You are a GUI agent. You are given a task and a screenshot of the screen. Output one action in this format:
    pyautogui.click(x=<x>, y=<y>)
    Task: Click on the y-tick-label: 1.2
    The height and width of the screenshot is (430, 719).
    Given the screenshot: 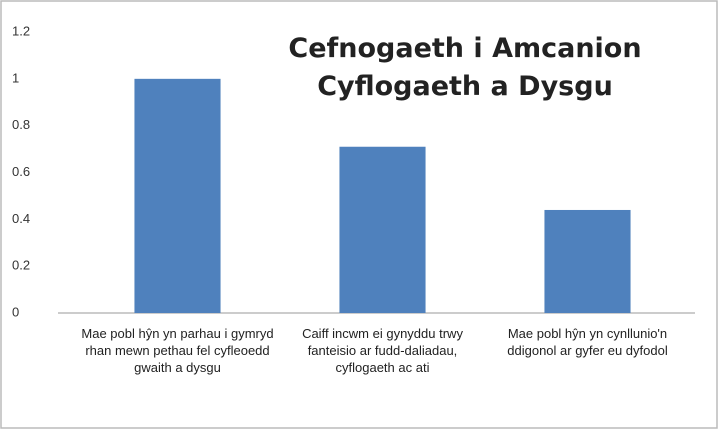 What is the action you would take?
    pyautogui.click(x=21, y=30)
    